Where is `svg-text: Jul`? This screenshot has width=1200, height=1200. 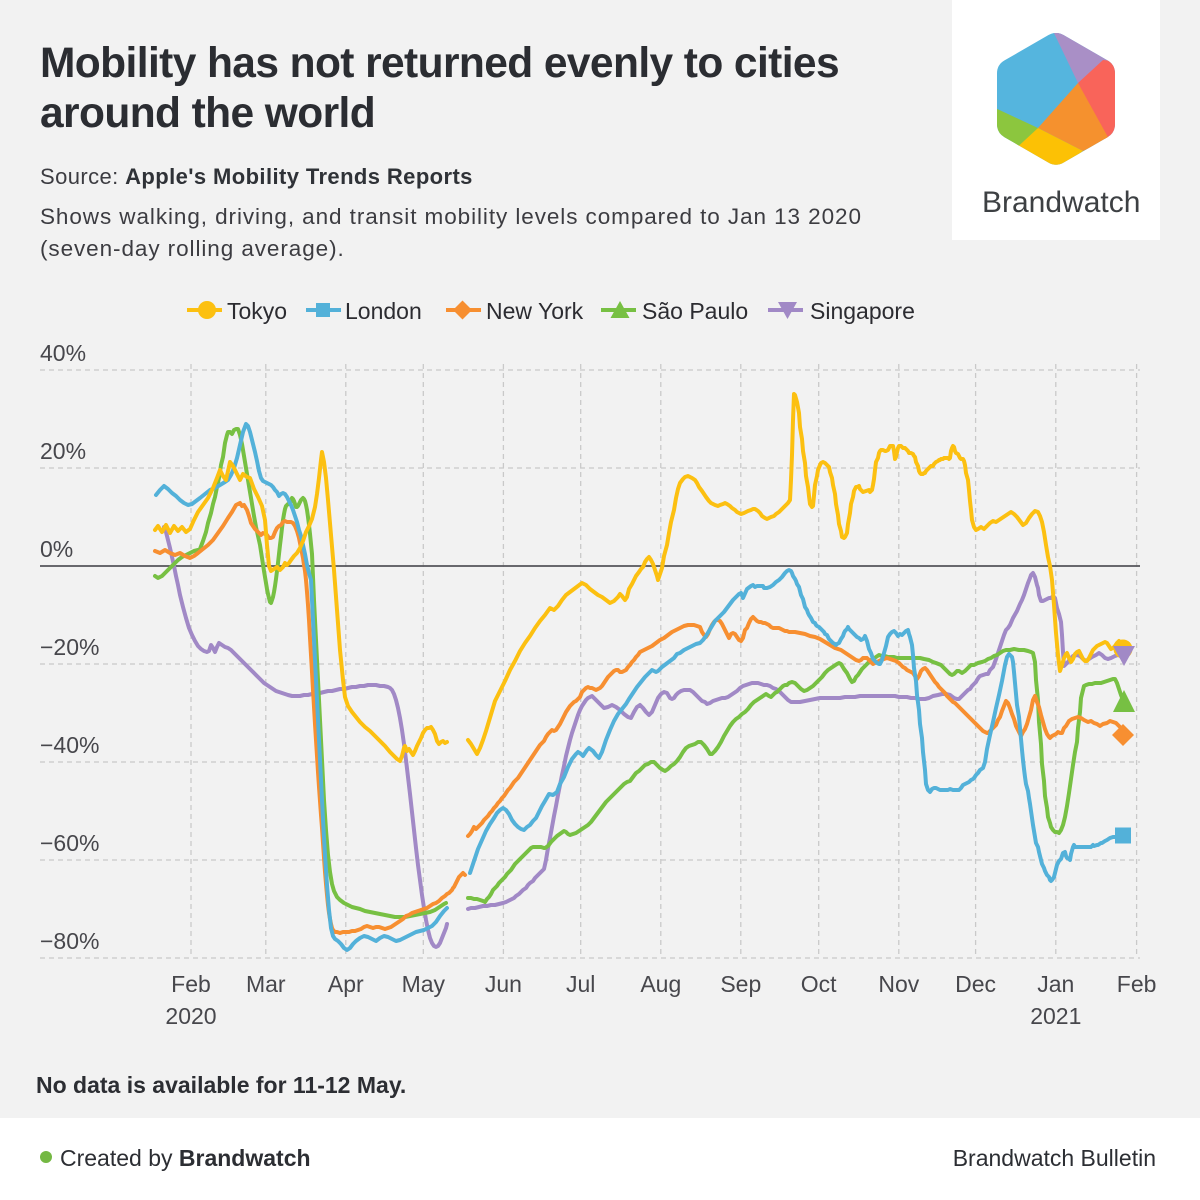 svg-text: Jul is located at coordinates (580, 984).